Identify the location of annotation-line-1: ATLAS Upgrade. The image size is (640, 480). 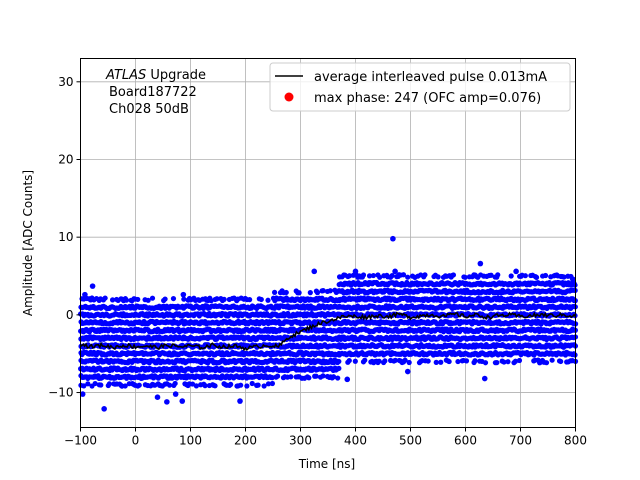
(155, 75).